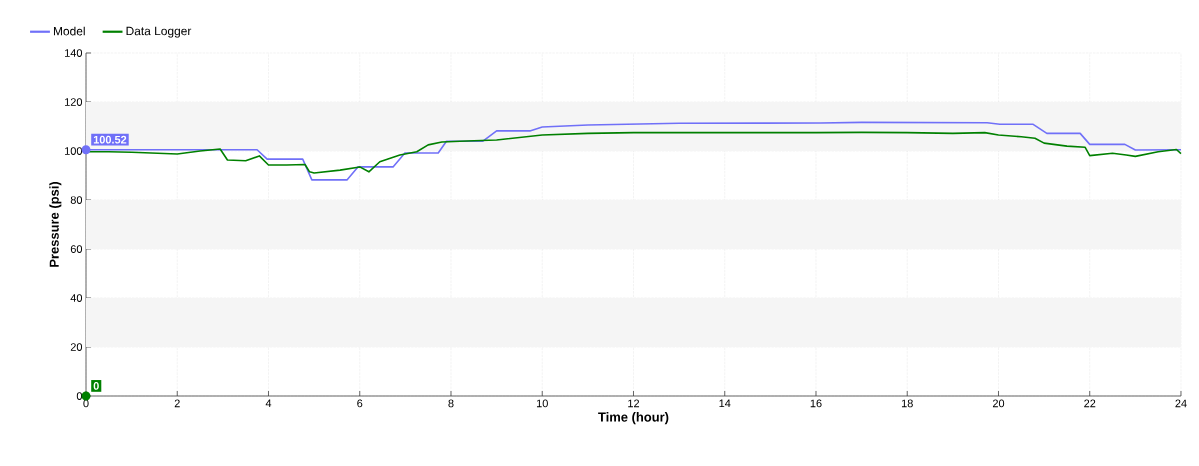 Image resolution: width=1199 pixels, height=466 pixels. Describe the element at coordinates (177, 403) in the screenshot. I see `x-tick-label: 2` at that location.